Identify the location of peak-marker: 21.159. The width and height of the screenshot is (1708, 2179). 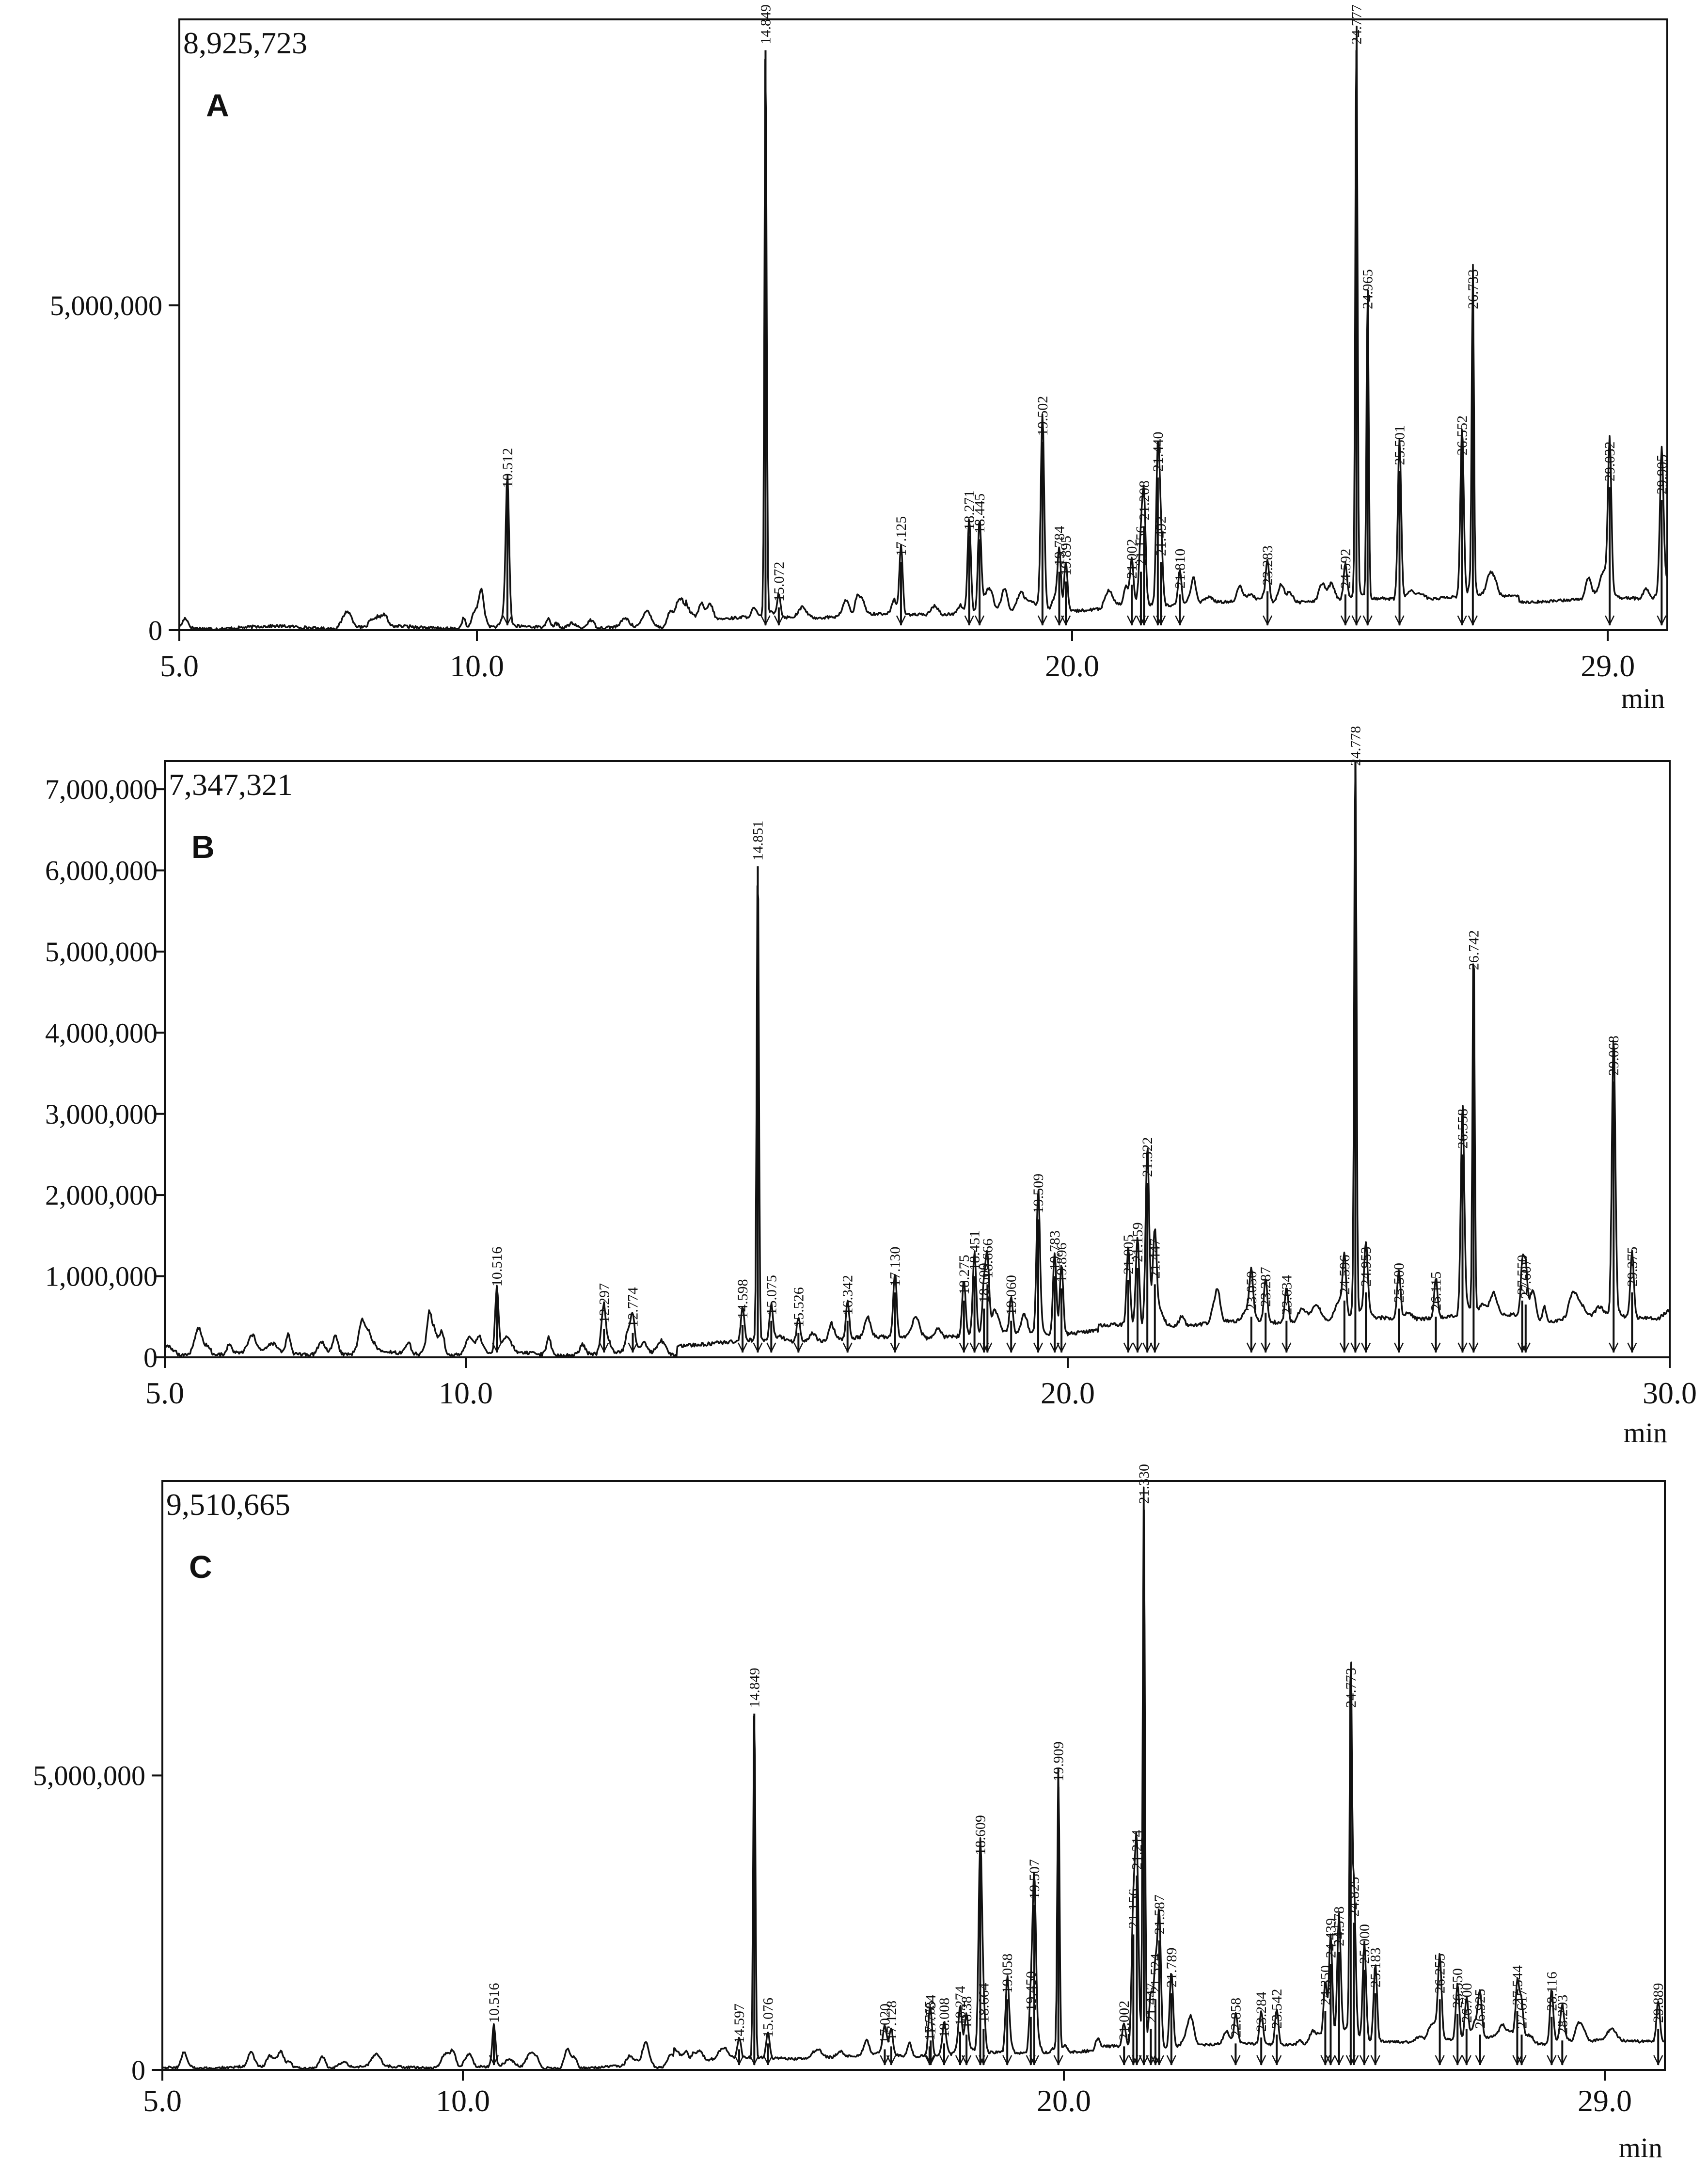
(1138, 1287).